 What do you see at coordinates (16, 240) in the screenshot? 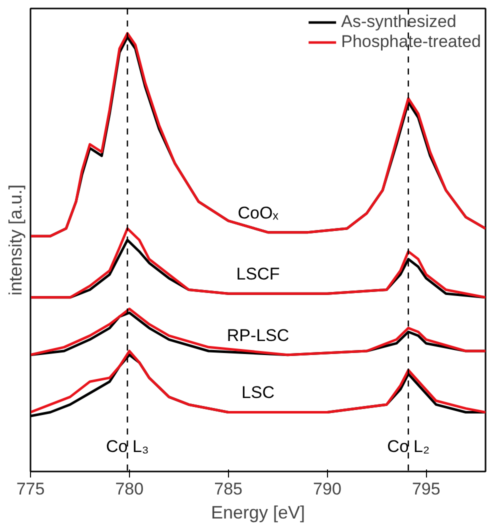
I see `y-axis-title: intensity [a.u.]` at bounding box center [16, 240].